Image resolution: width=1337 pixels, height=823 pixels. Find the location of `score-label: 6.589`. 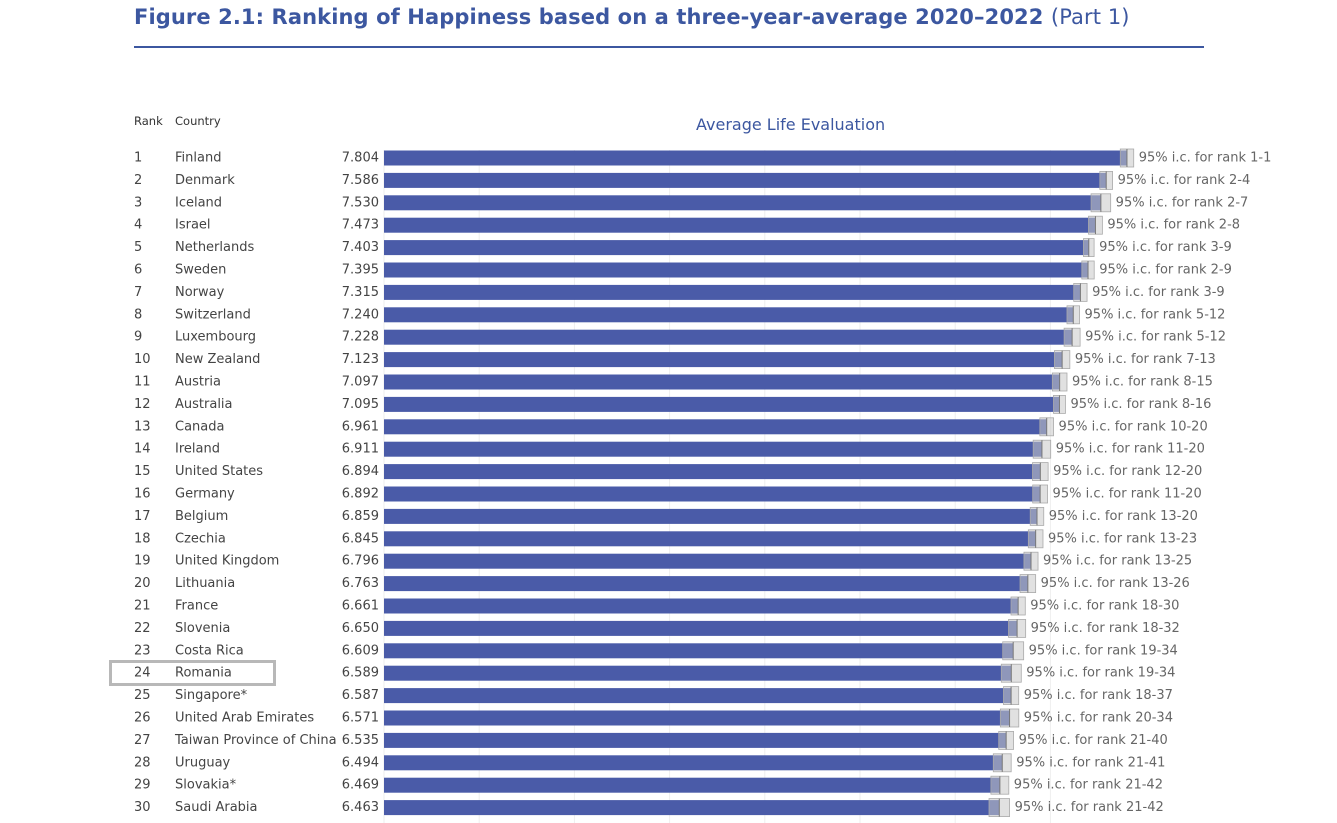

score-label: 6.589 is located at coordinates (360, 673).